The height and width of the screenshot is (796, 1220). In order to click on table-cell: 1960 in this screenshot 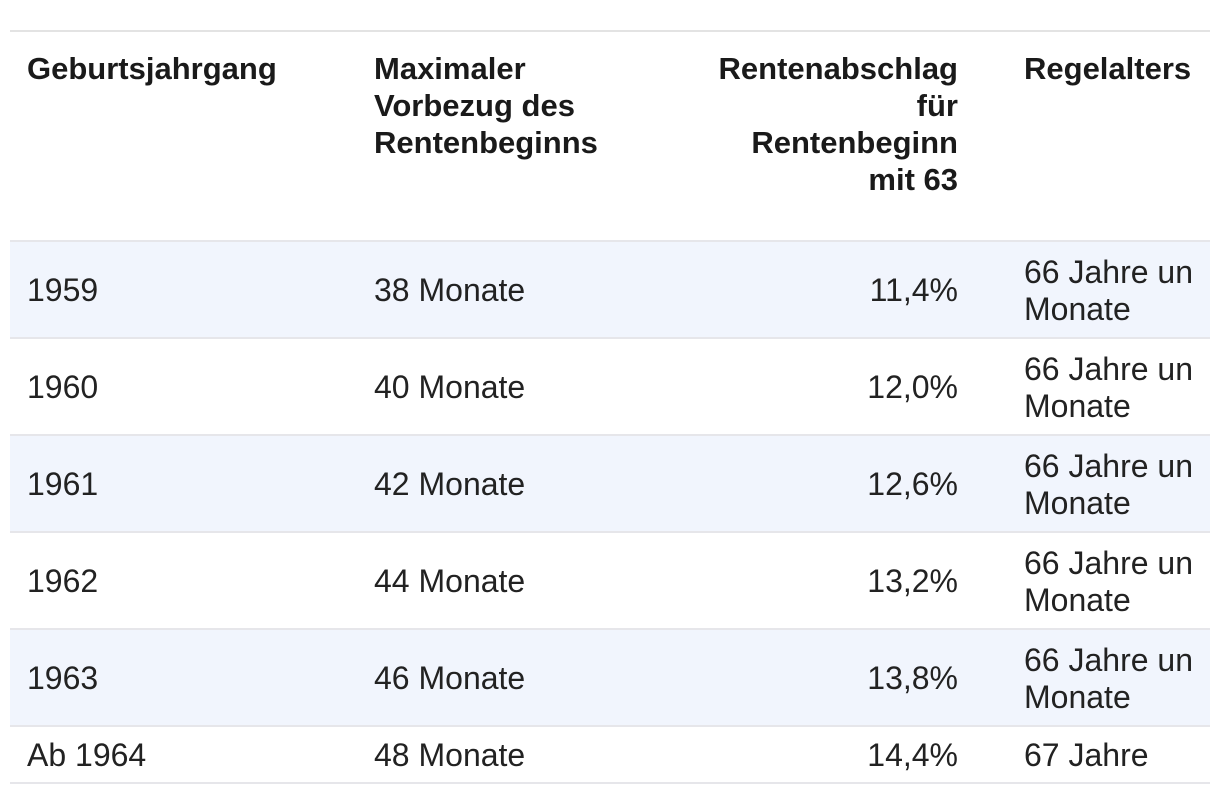, I will do `click(63, 387)`.